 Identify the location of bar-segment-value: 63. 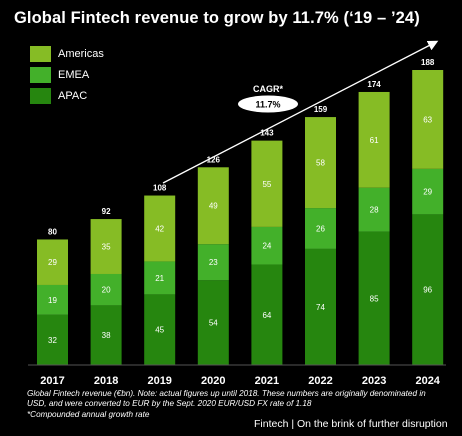
(427, 119).